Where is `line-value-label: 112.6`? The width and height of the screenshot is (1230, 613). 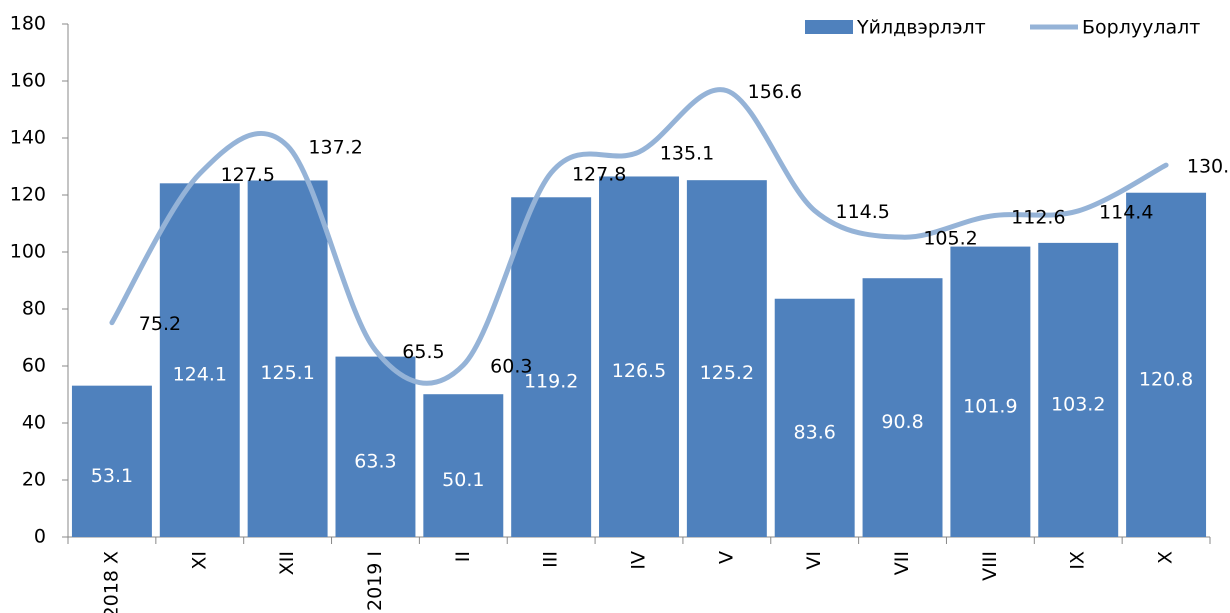
line-value-label: 112.6 is located at coordinates (1038, 218).